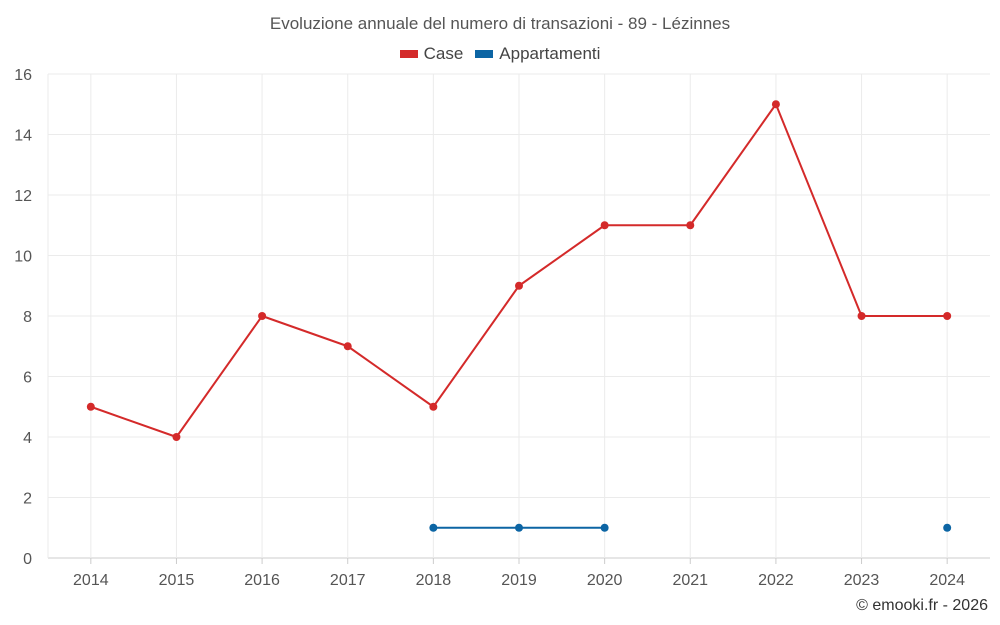  What do you see at coordinates (23, 257) in the screenshot?
I see `y-tick-label: 10` at bounding box center [23, 257].